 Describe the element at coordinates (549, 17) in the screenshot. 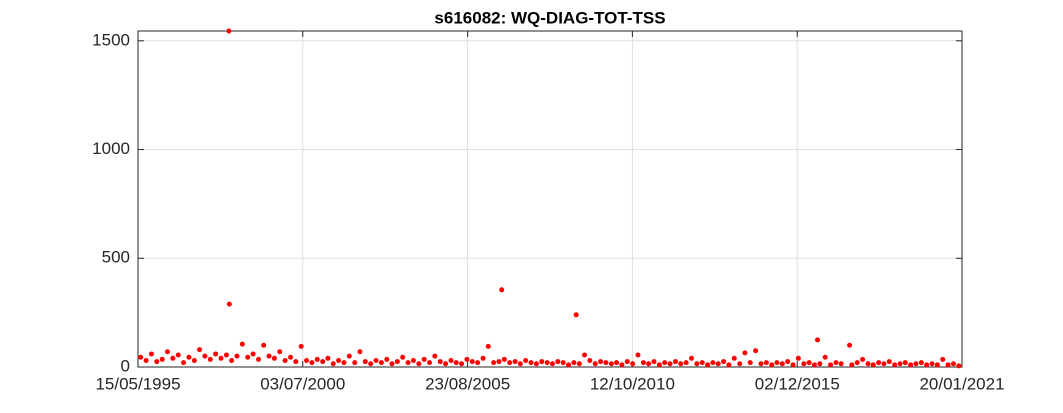

I see `chart-title: s616082: WQ-DIAG-TOT-TSS` at that location.